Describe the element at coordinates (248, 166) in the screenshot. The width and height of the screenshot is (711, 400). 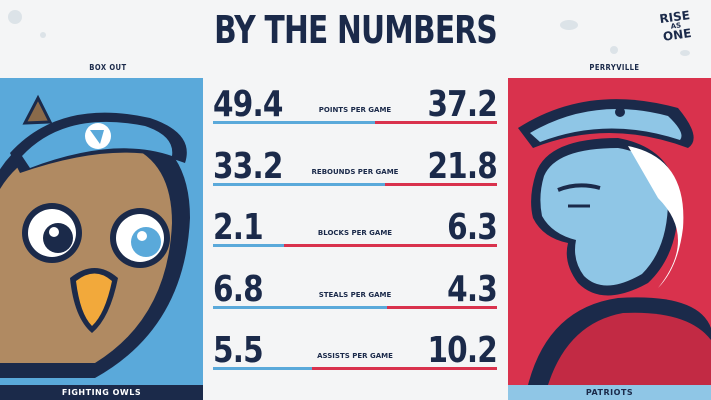
I see `left-stat-value: 33.2` at that location.